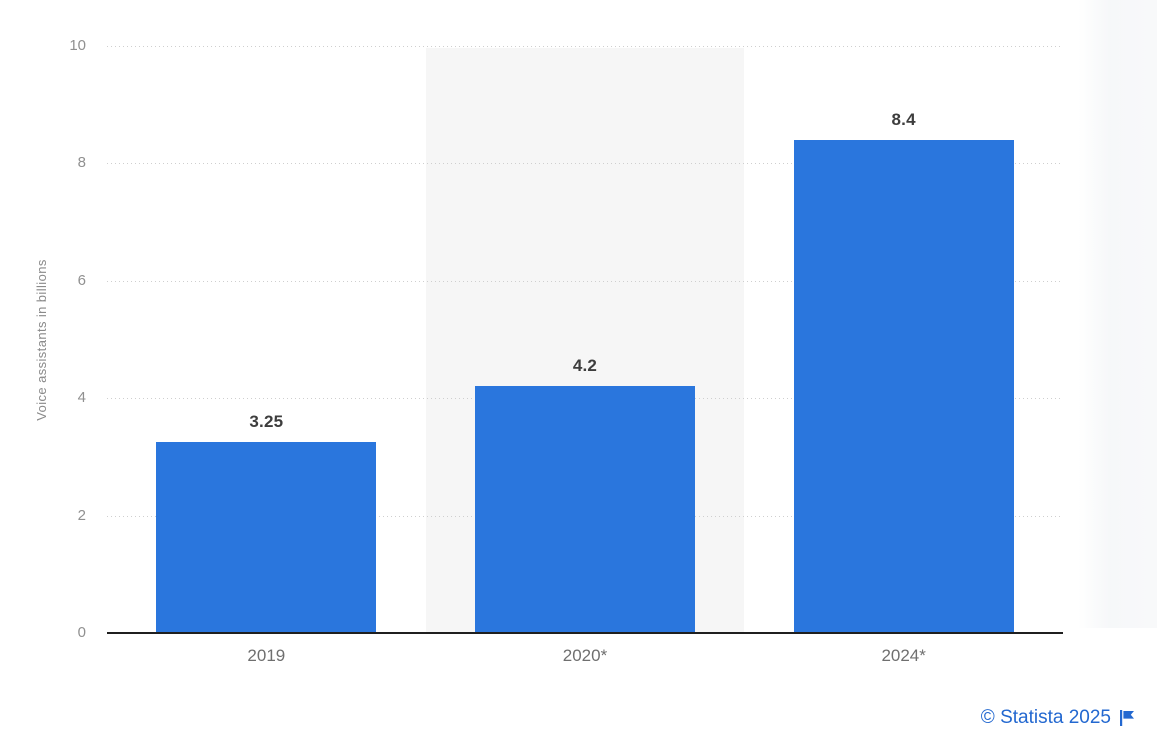  What do you see at coordinates (903, 655) in the screenshot?
I see `x-axis-label: 2024*` at bounding box center [903, 655].